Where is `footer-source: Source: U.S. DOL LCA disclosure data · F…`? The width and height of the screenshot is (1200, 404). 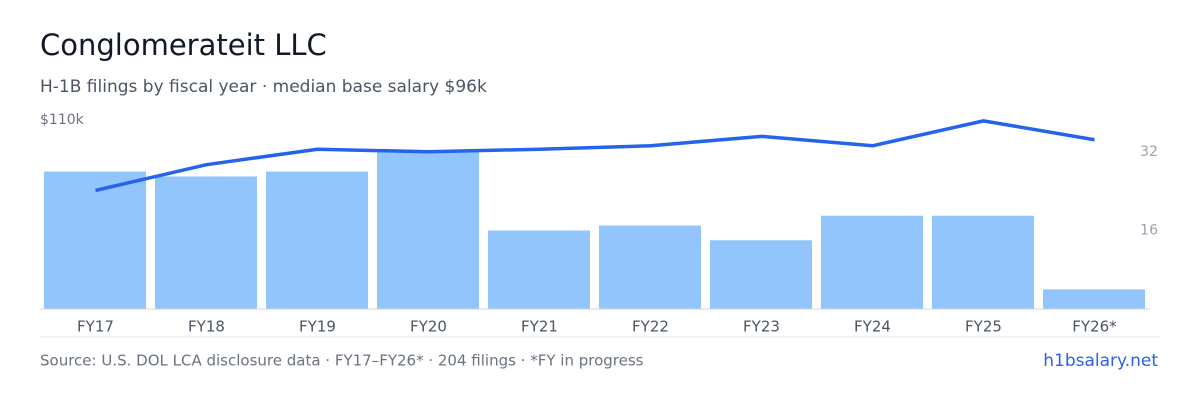 footer-source: Source: U.S. DOL LCA disclosure data · F… is located at coordinates (342, 361).